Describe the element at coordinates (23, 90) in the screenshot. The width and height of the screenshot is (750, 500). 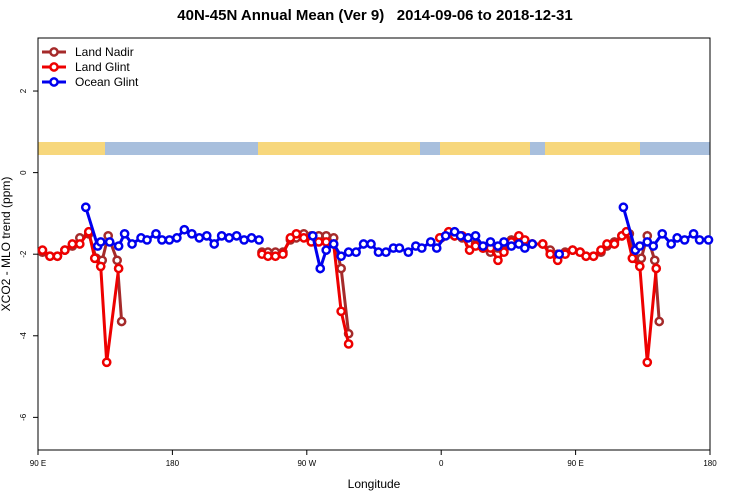
I see `y-tick-label: 2` at that location.